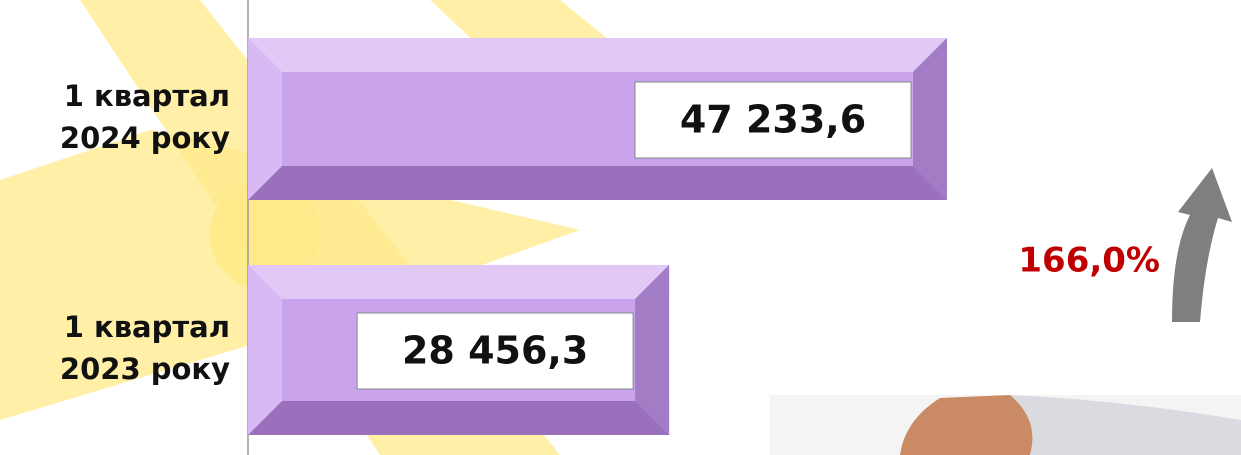  What do you see at coordinates (1202, 245) in the screenshot?
I see `trend-arrow` at bounding box center [1202, 245].